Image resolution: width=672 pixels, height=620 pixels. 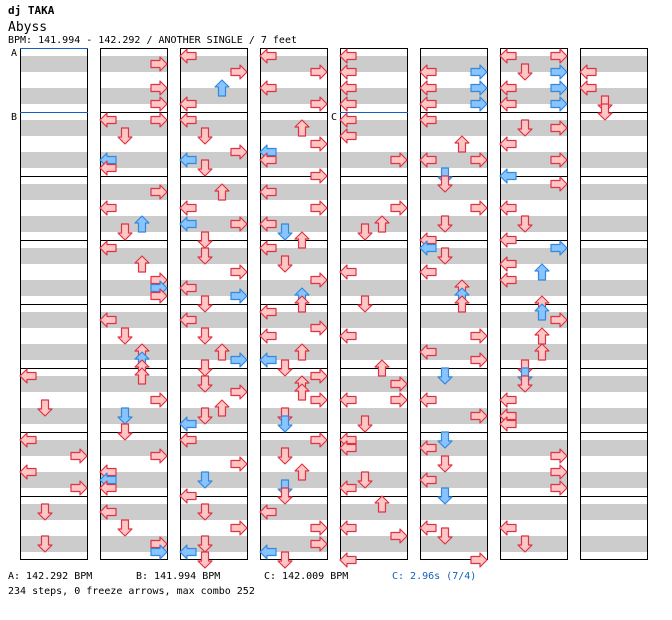 I want to click on marker-label: B, so click(x=14, y=117).